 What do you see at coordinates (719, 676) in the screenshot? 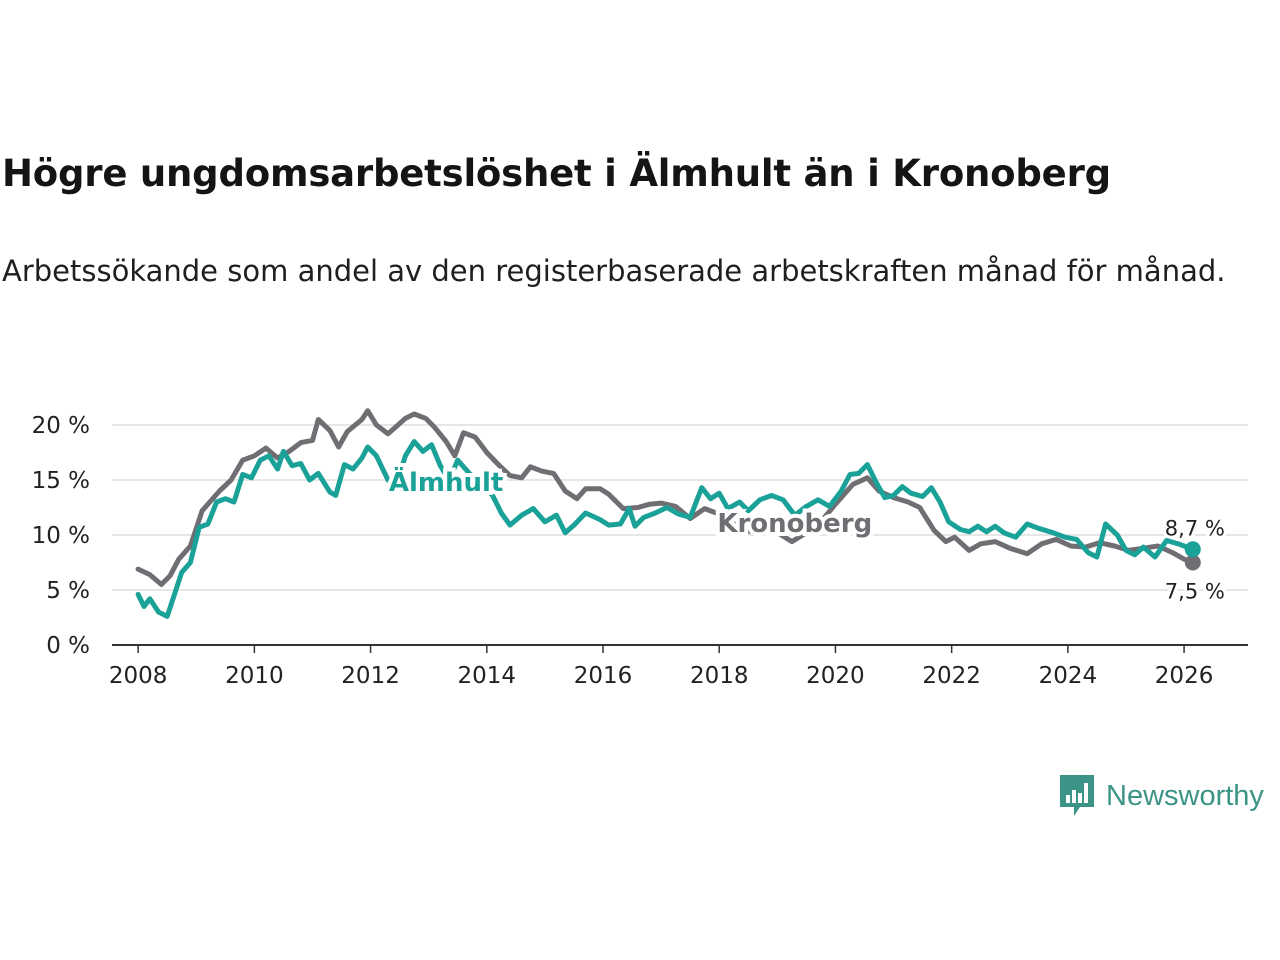
I see `x-tick-label: 2018` at bounding box center [719, 676].